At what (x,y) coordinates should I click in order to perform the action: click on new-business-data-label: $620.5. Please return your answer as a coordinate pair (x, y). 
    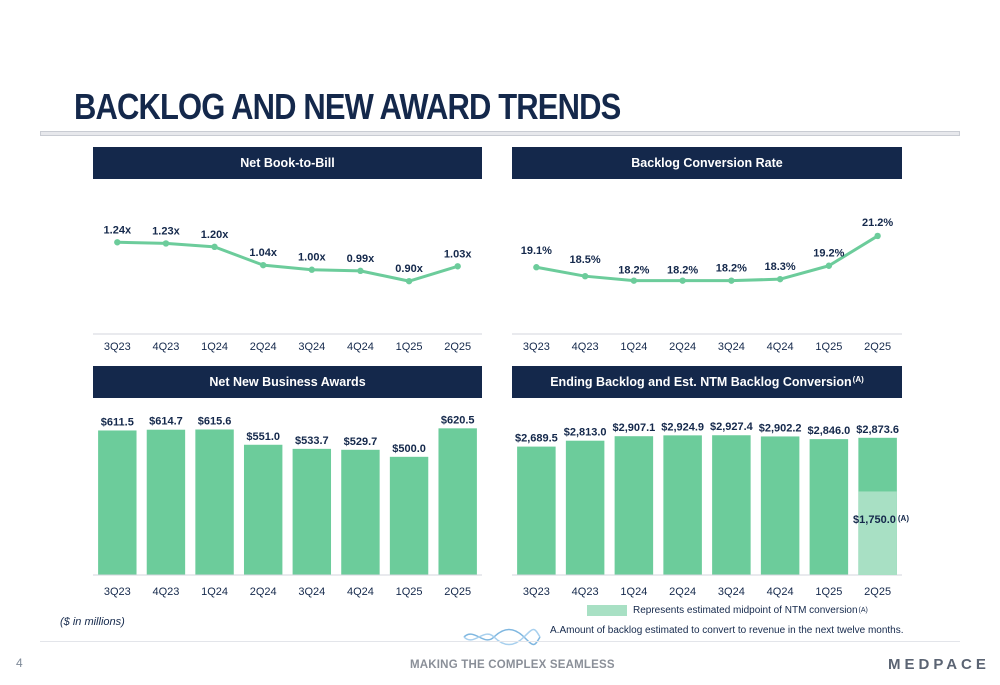
    Looking at the image, I should click on (458, 420).